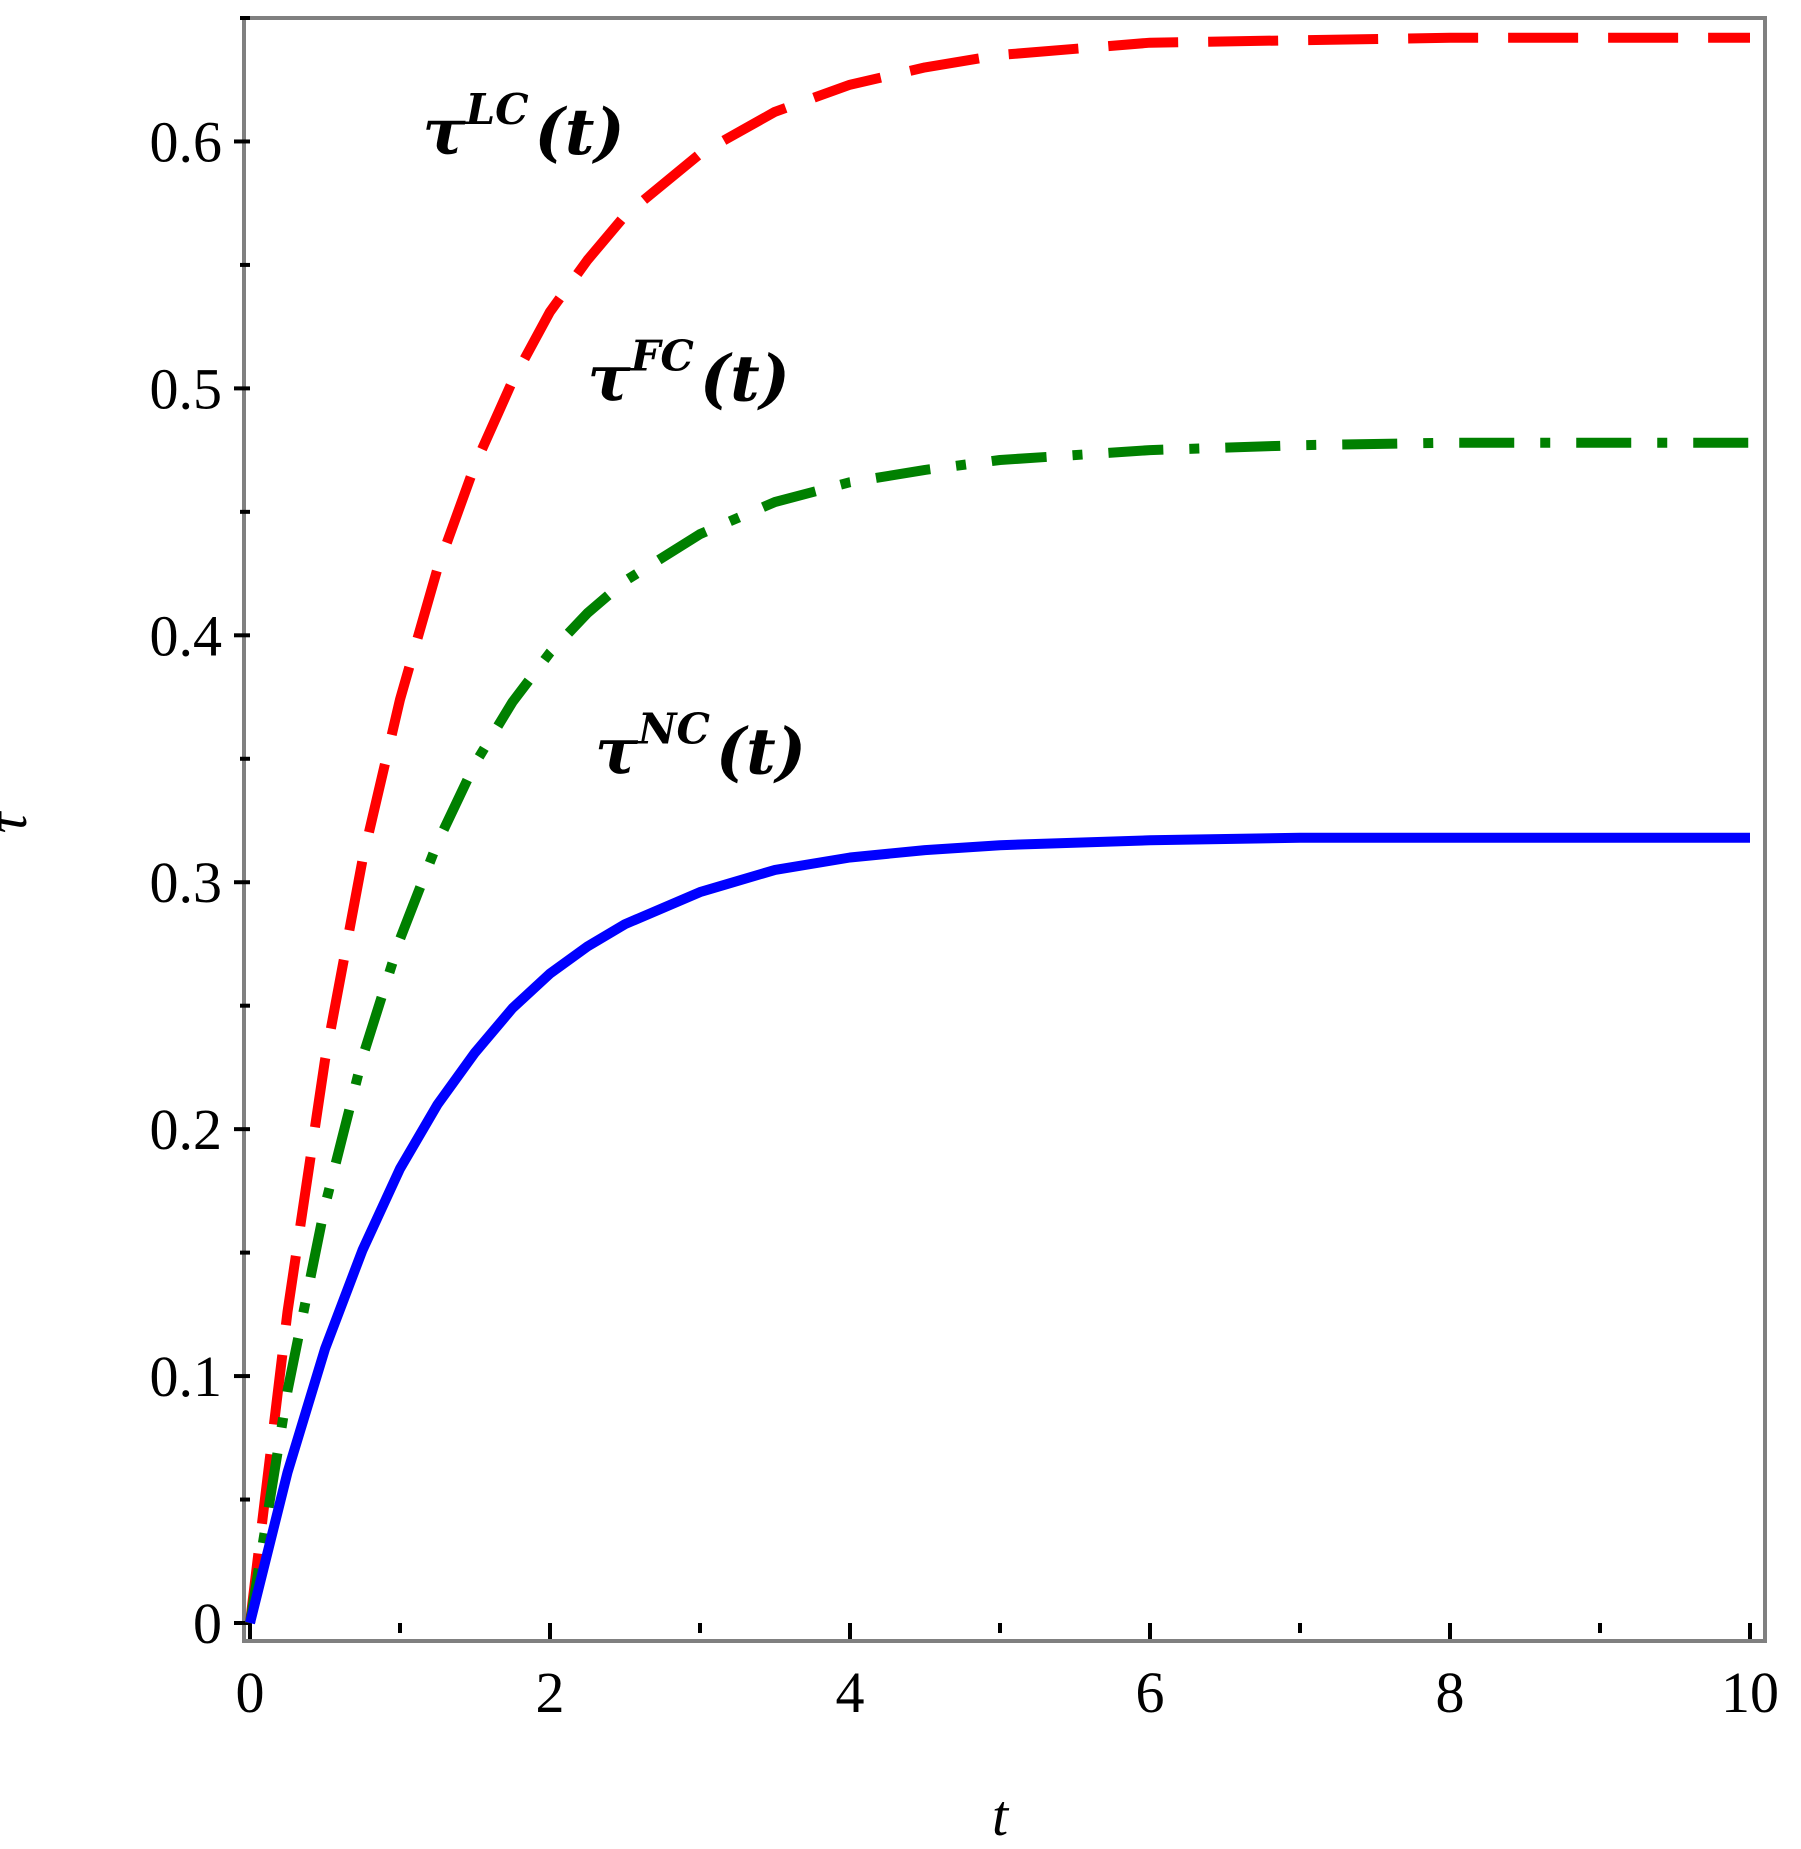 The height and width of the screenshot is (1849, 1801). What do you see at coordinates (700, 747) in the screenshot?
I see `curve-label-3: τNC(t)` at bounding box center [700, 747].